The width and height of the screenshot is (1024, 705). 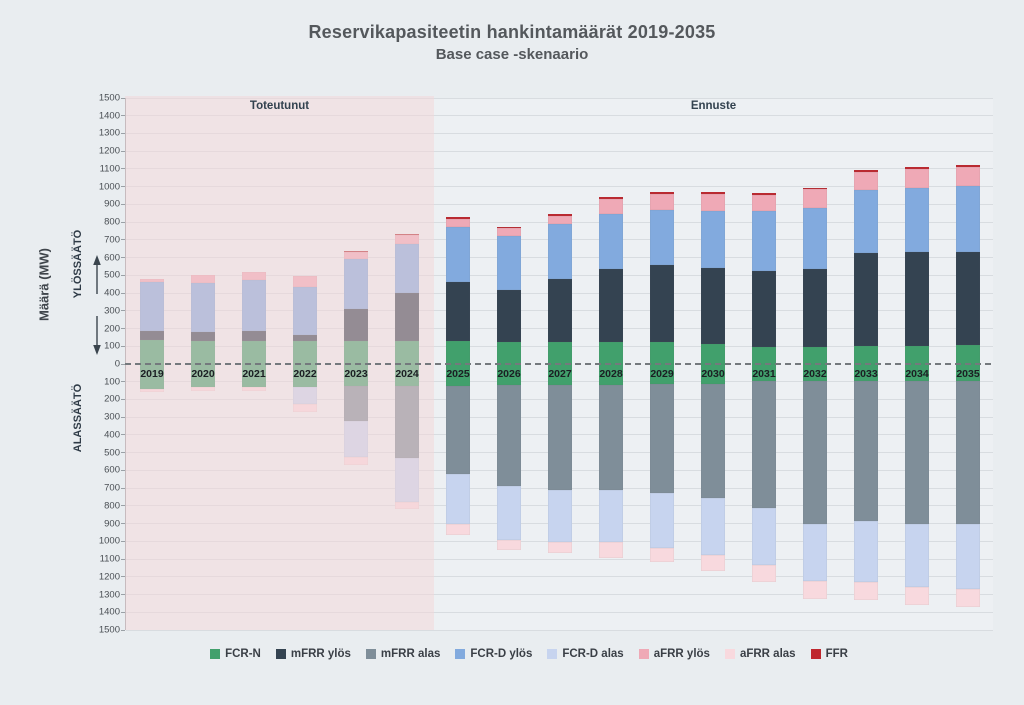 I want to click on legend-item-fcr-d-alas: FCR-D alas, so click(x=585, y=654).